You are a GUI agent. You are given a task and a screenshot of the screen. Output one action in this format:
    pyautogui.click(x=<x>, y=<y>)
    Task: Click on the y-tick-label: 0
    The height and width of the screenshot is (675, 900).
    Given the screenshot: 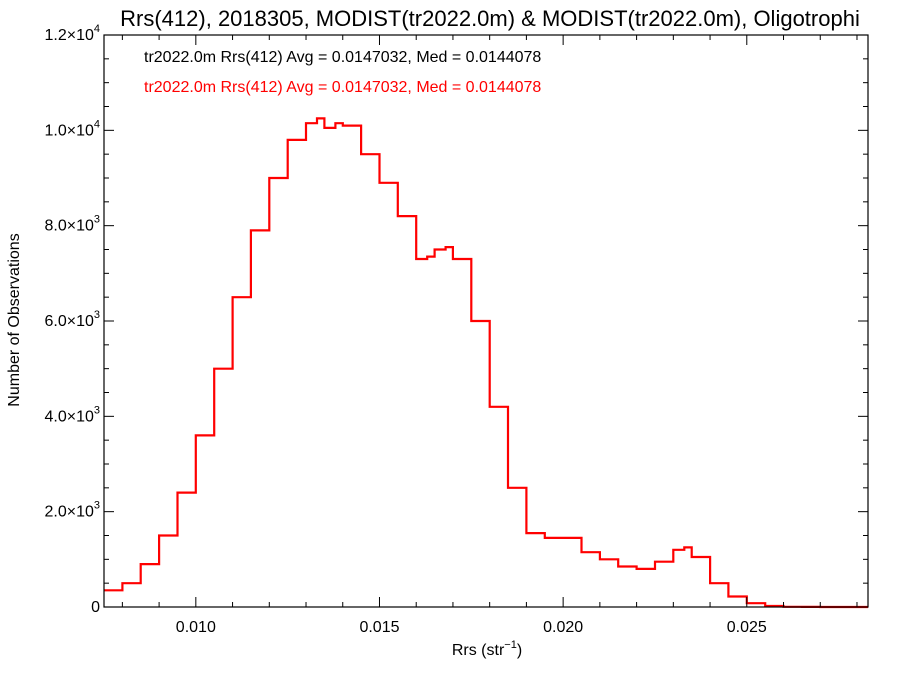 What is the action you would take?
    pyautogui.click(x=95, y=607)
    